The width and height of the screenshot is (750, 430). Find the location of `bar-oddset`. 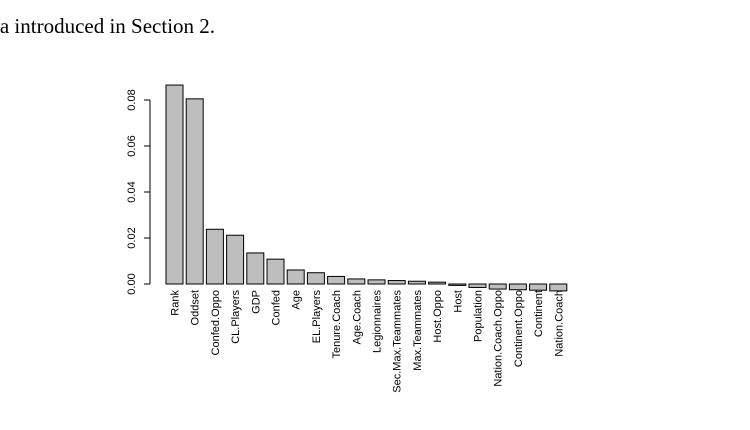

bar-oddset is located at coordinates (194, 191).